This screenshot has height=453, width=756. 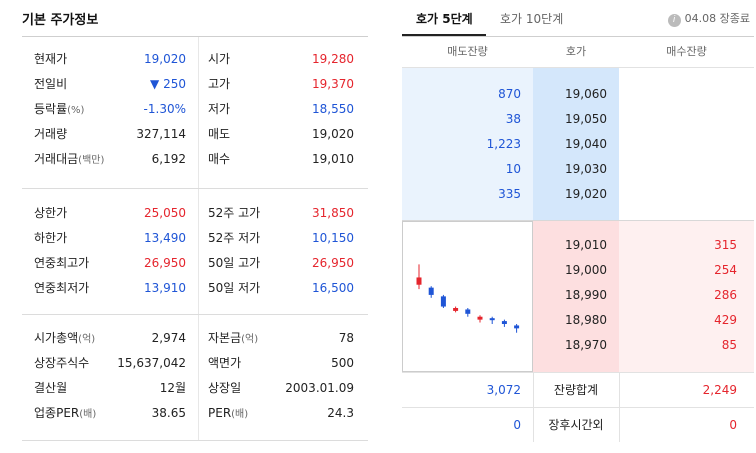 What do you see at coordinates (586, 144) in the screenshot?
I see `ask-price: 19,040` at bounding box center [586, 144].